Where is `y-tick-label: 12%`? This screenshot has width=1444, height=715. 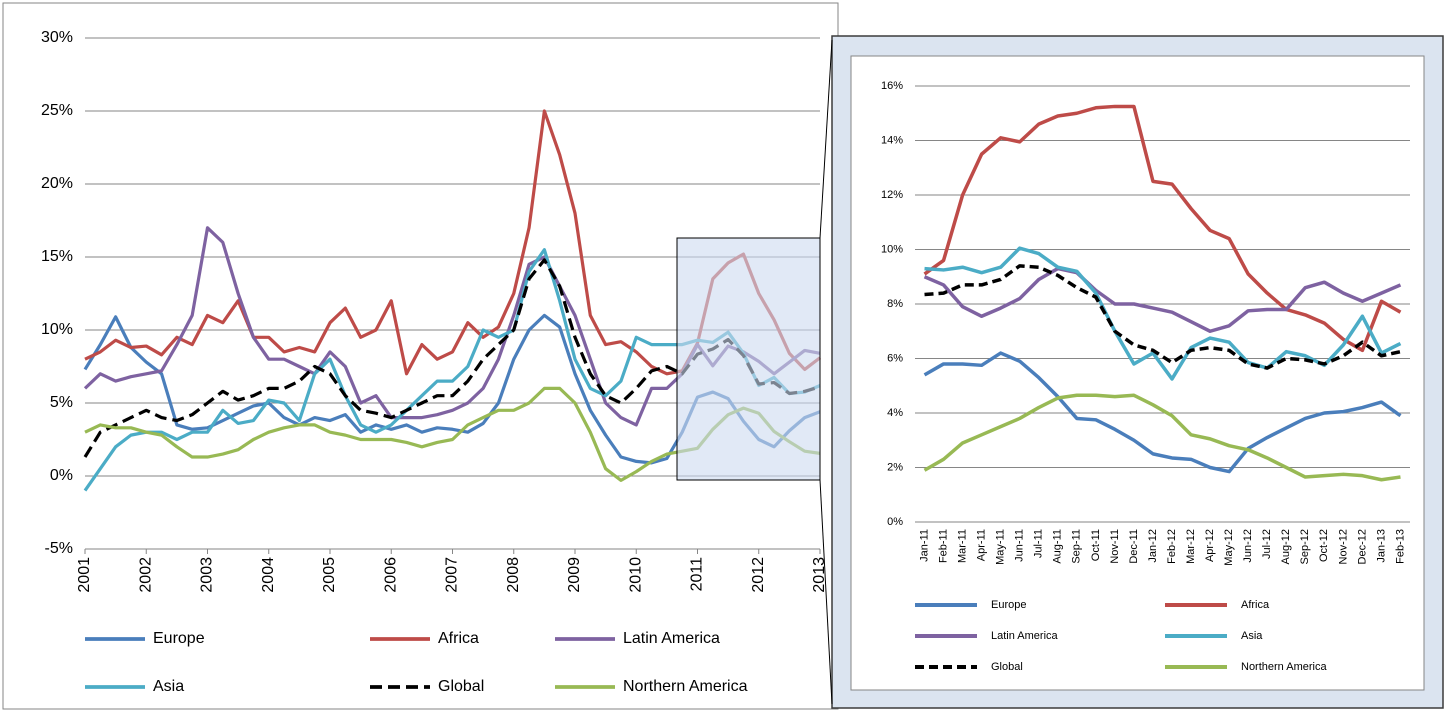
y-tick-label: 12% is located at coordinates (892, 195).